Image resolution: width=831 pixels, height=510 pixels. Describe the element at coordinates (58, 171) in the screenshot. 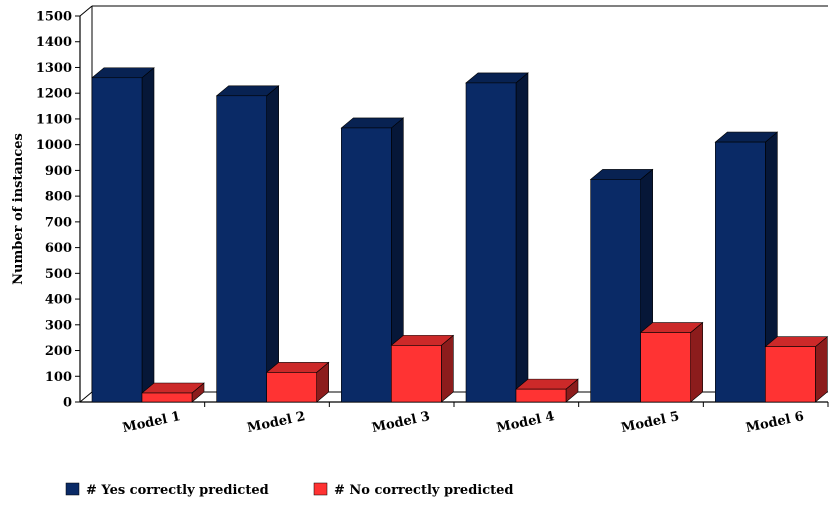

I see `y-tick-label: 900` at that location.